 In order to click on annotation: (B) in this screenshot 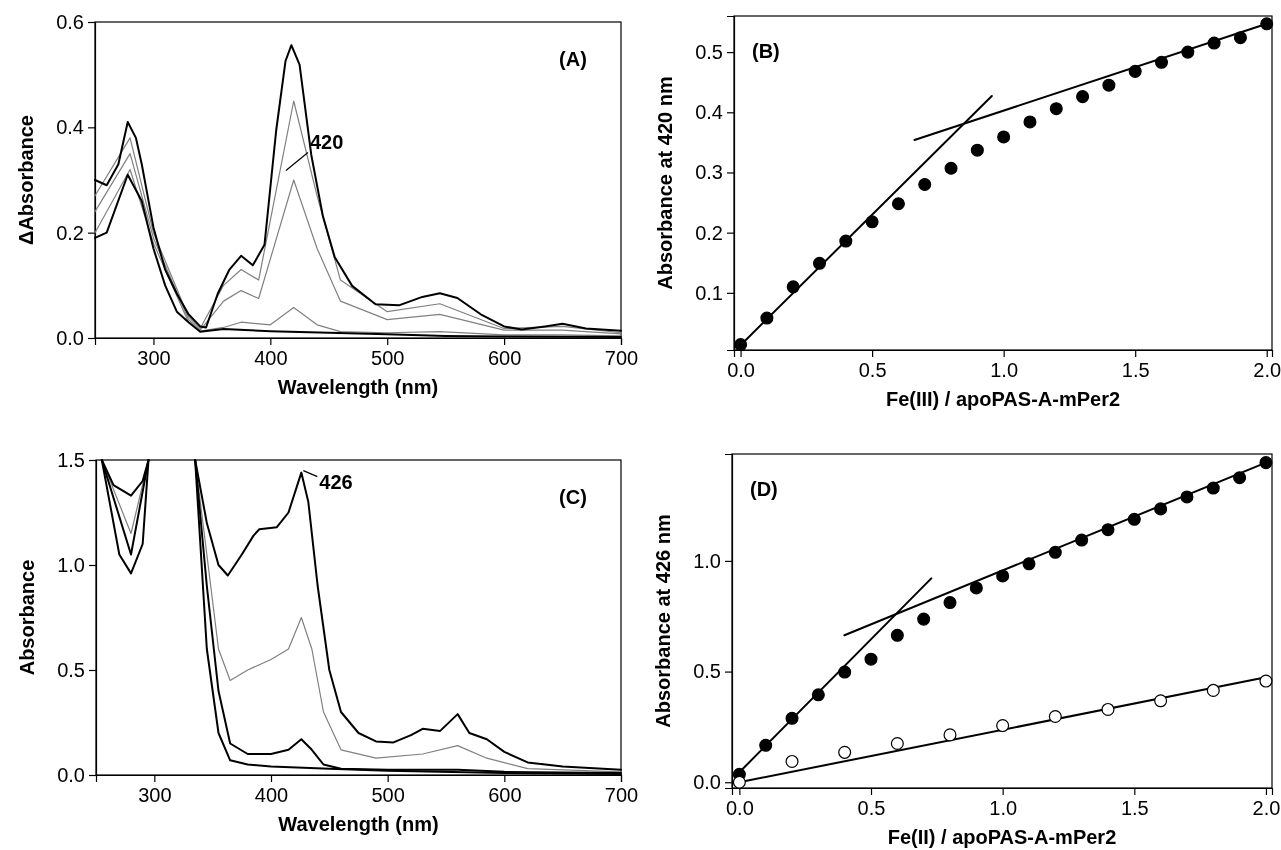, I will do `click(766, 51)`.